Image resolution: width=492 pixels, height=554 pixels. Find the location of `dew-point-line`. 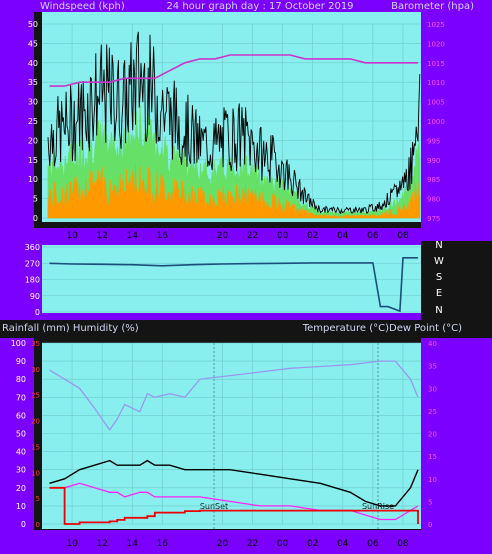

dew-point-line is located at coordinates (234, 501).